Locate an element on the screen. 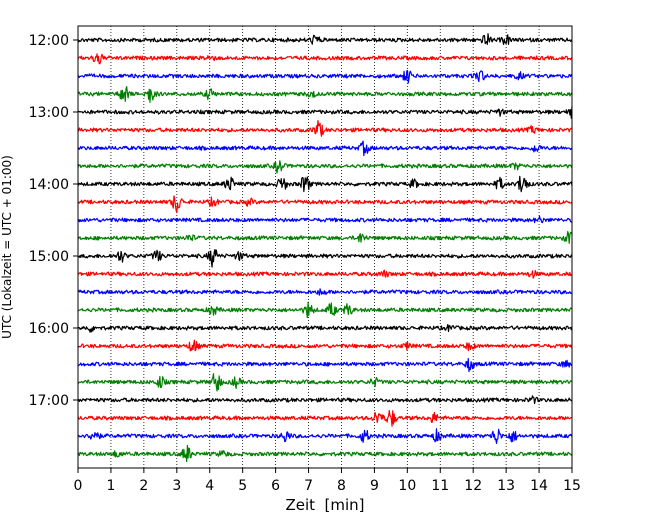 This screenshot has height=520, width=650. y-axis-ticks: 12:00 13:00 14:00 15:00 16:00 17:00 is located at coordinates (53, 221).